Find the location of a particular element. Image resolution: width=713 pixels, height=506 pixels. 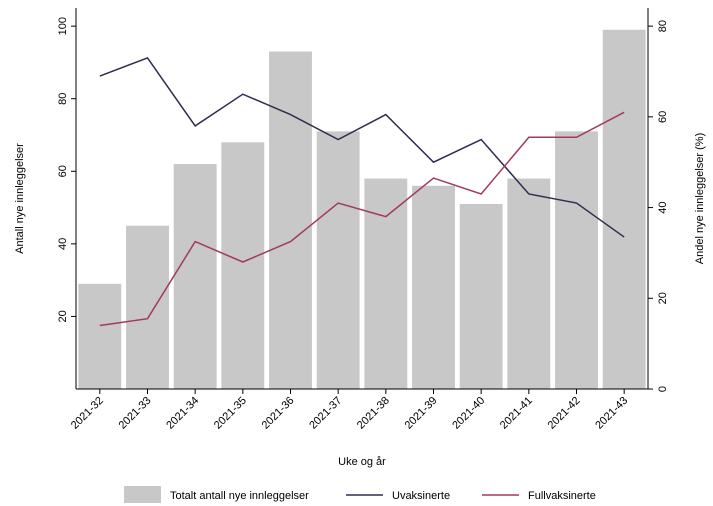

x-tick-label: 2021-35 is located at coordinates (230, 413).